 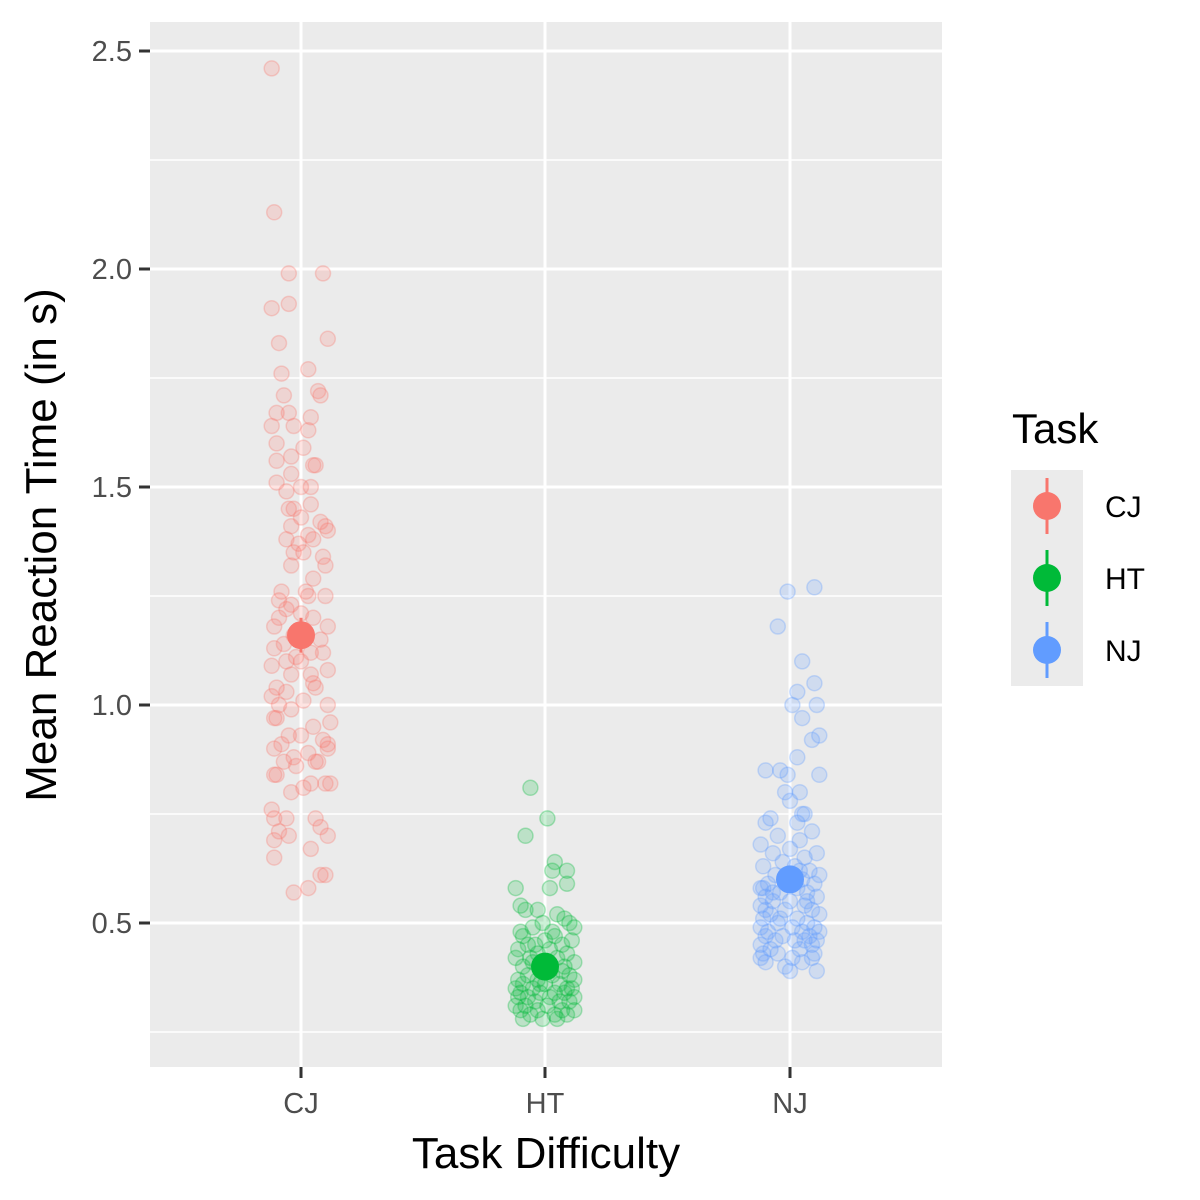 I want to click on x-tick-label: CJ, so click(x=300, y=1104).